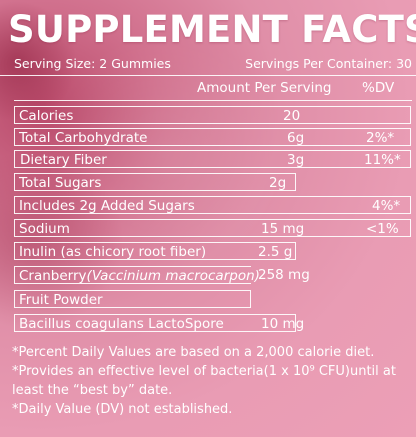  I want to click on page-title: SUPPLEMENT FACTS, so click(212, 29).